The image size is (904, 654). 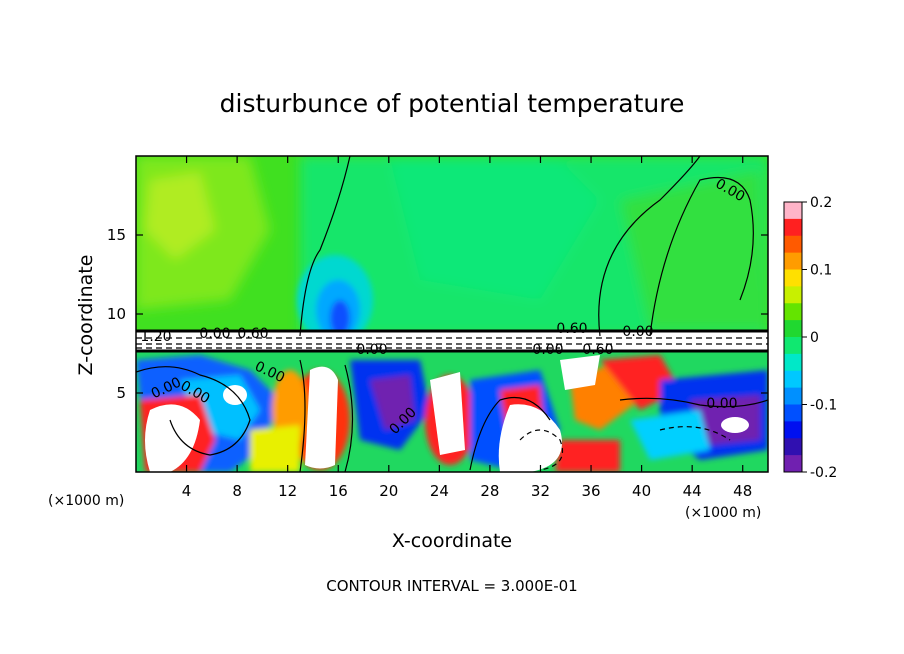 What do you see at coordinates (86, 501) in the screenshot?
I see `x-unit-label-left: (×1000 m)` at bounding box center [86, 501].